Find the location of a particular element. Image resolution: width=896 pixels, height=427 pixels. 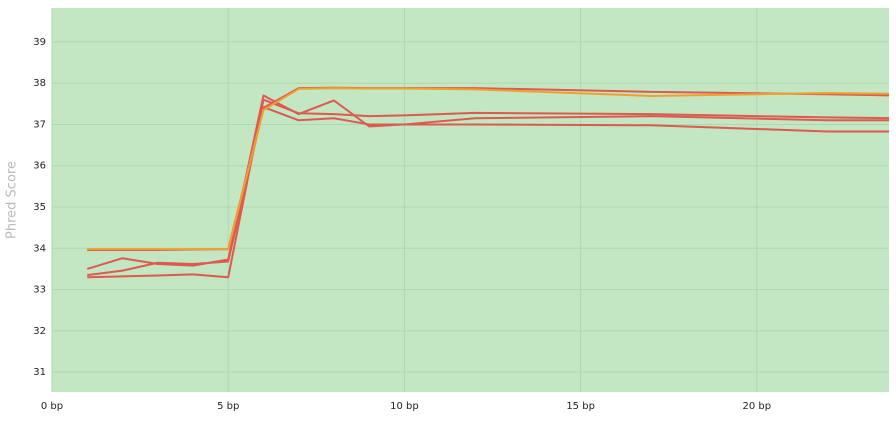

y-tick-label: 36 is located at coordinates (39, 166).